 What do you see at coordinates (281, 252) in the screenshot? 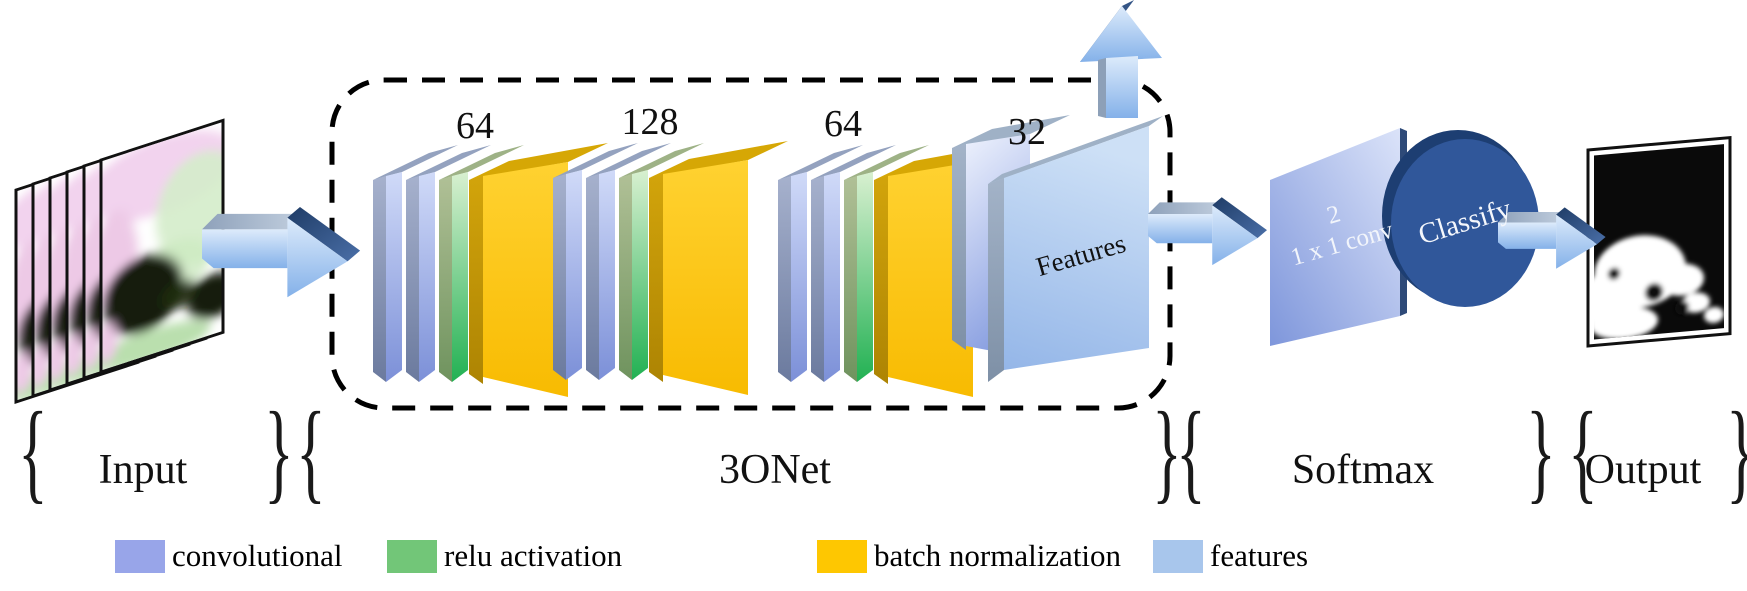
I see `arrow-input-to-network` at bounding box center [281, 252].